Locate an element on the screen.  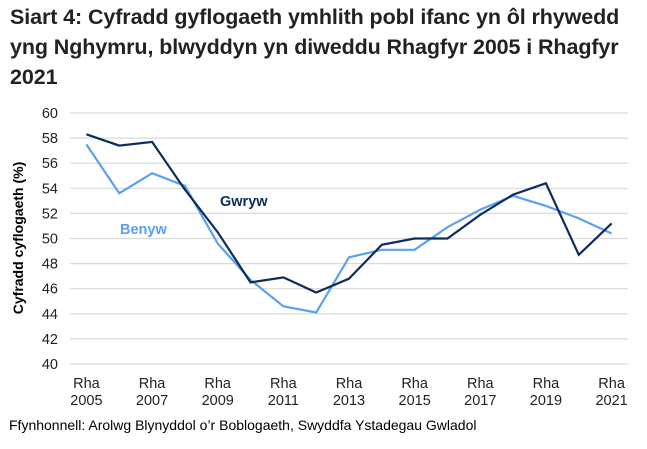
legend-gwryw: Gwryw is located at coordinates (244, 202).